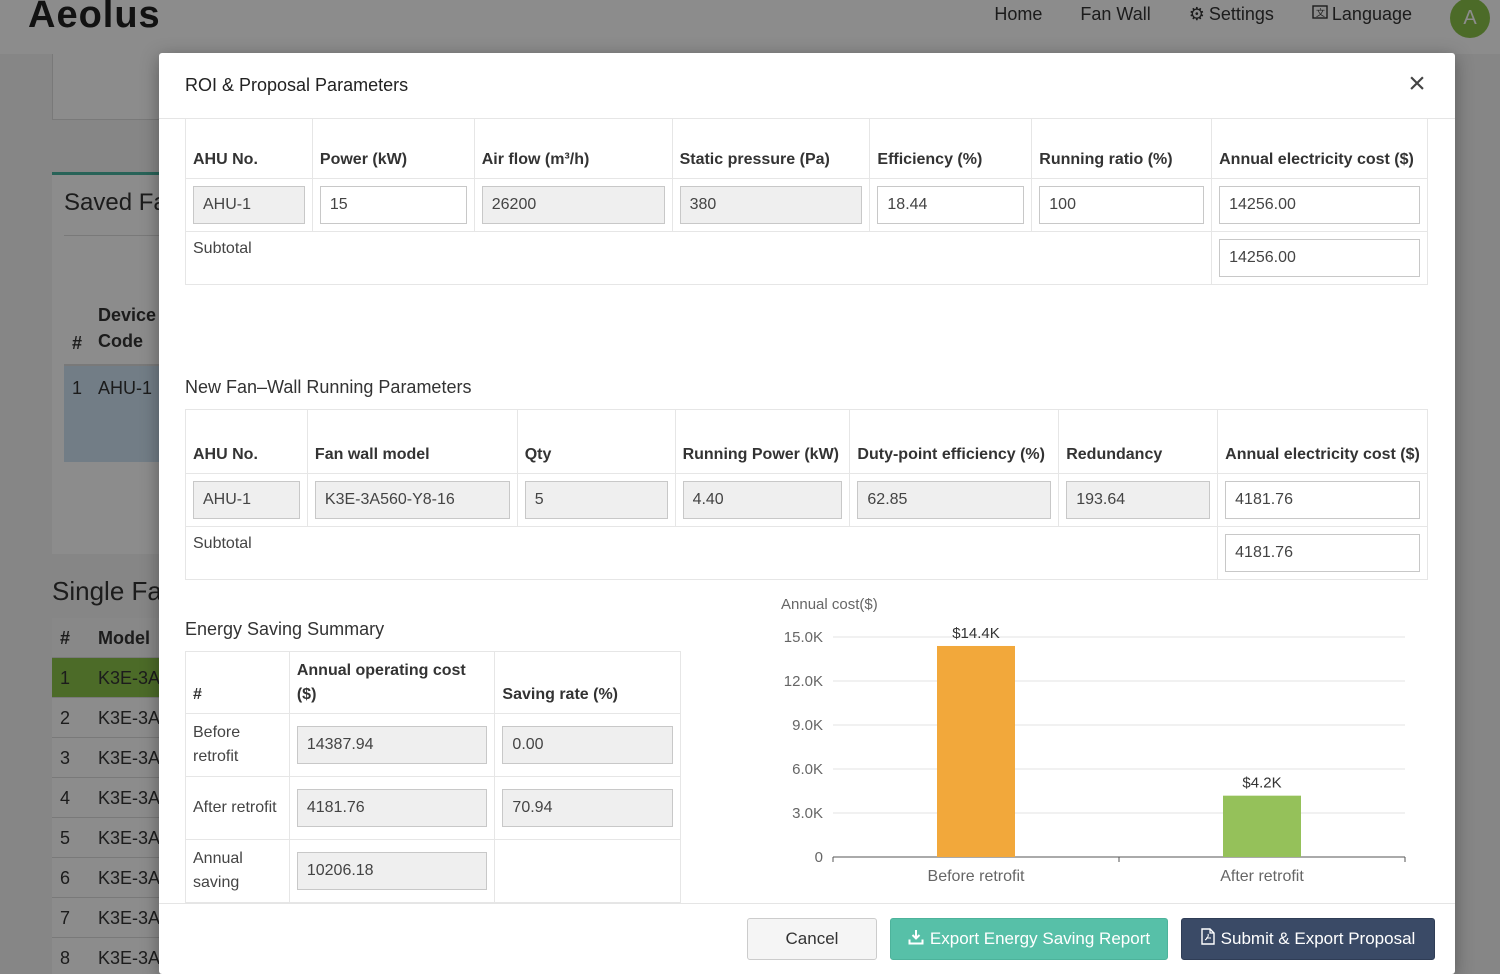  Describe the element at coordinates (392, 745) in the screenshot. I see `before-cost-field: 14387.94` at that location.